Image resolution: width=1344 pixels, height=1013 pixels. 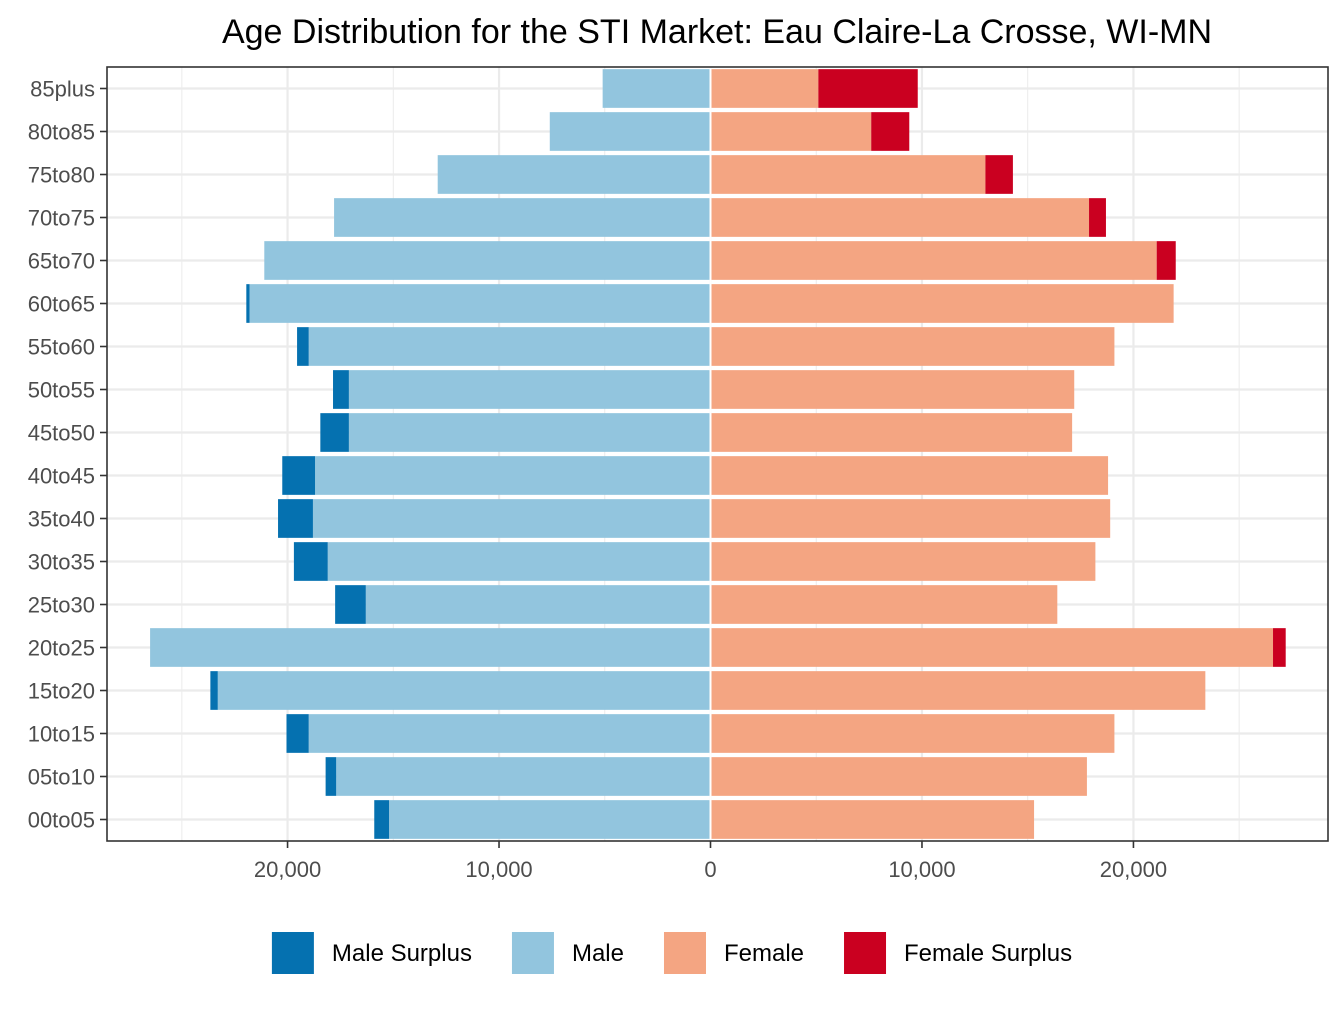 What do you see at coordinates (297, 733) in the screenshot?
I see `bar-male-surplus-10to15` at bounding box center [297, 733].